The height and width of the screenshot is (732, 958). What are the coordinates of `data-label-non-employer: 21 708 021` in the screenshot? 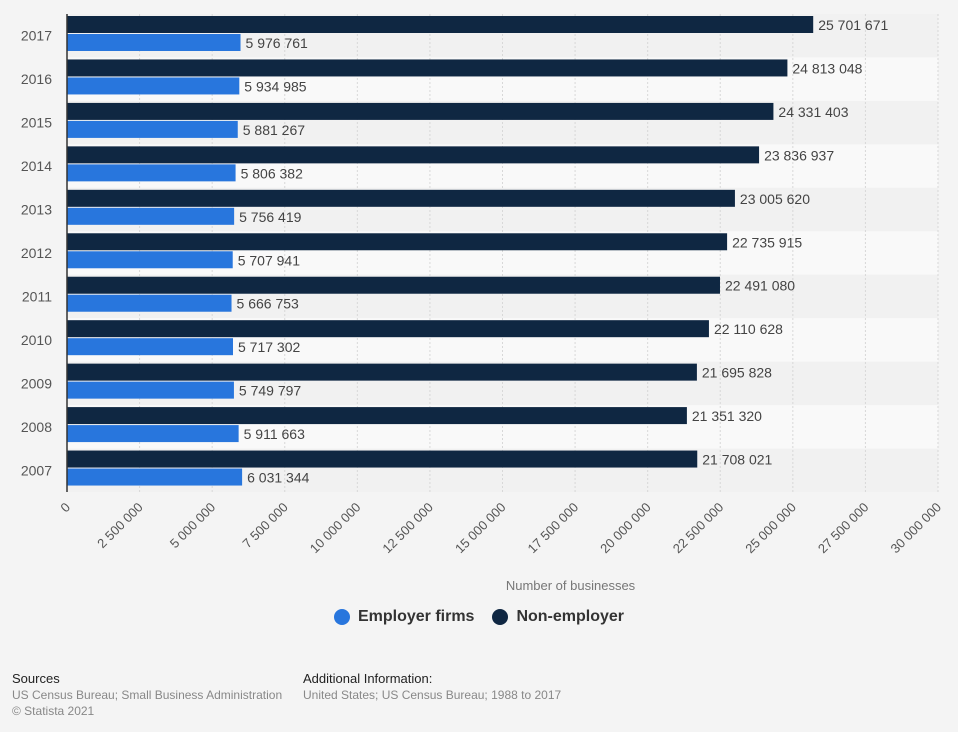 It's located at (737, 460).